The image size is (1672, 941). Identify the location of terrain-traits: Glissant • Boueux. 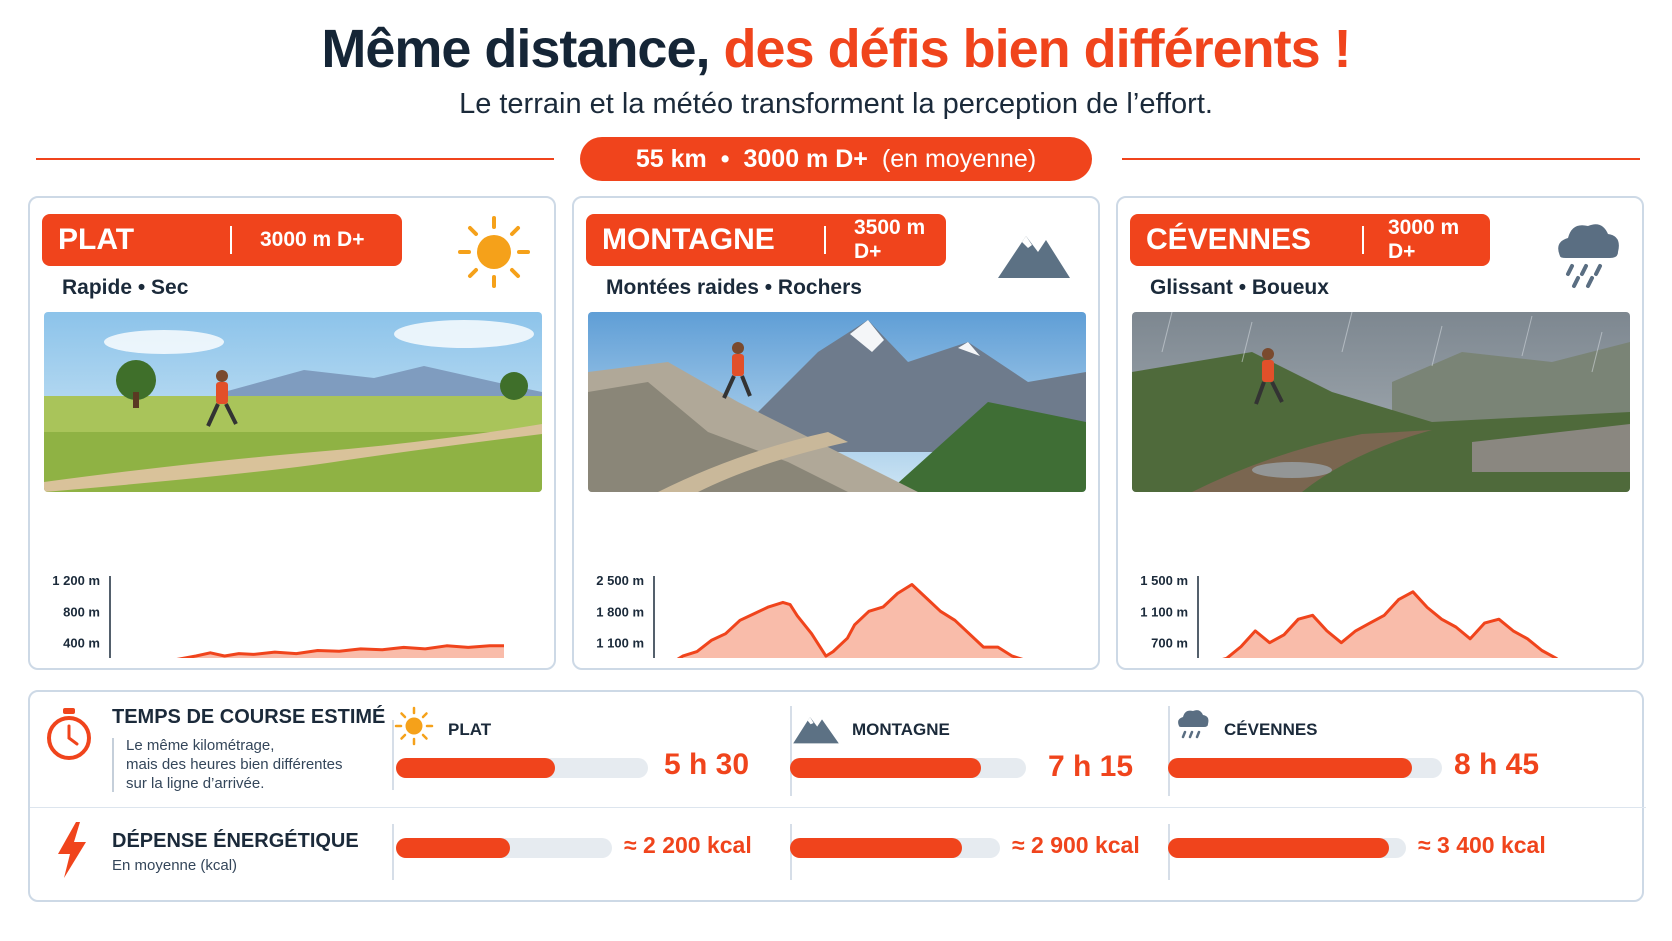
(1239, 287).